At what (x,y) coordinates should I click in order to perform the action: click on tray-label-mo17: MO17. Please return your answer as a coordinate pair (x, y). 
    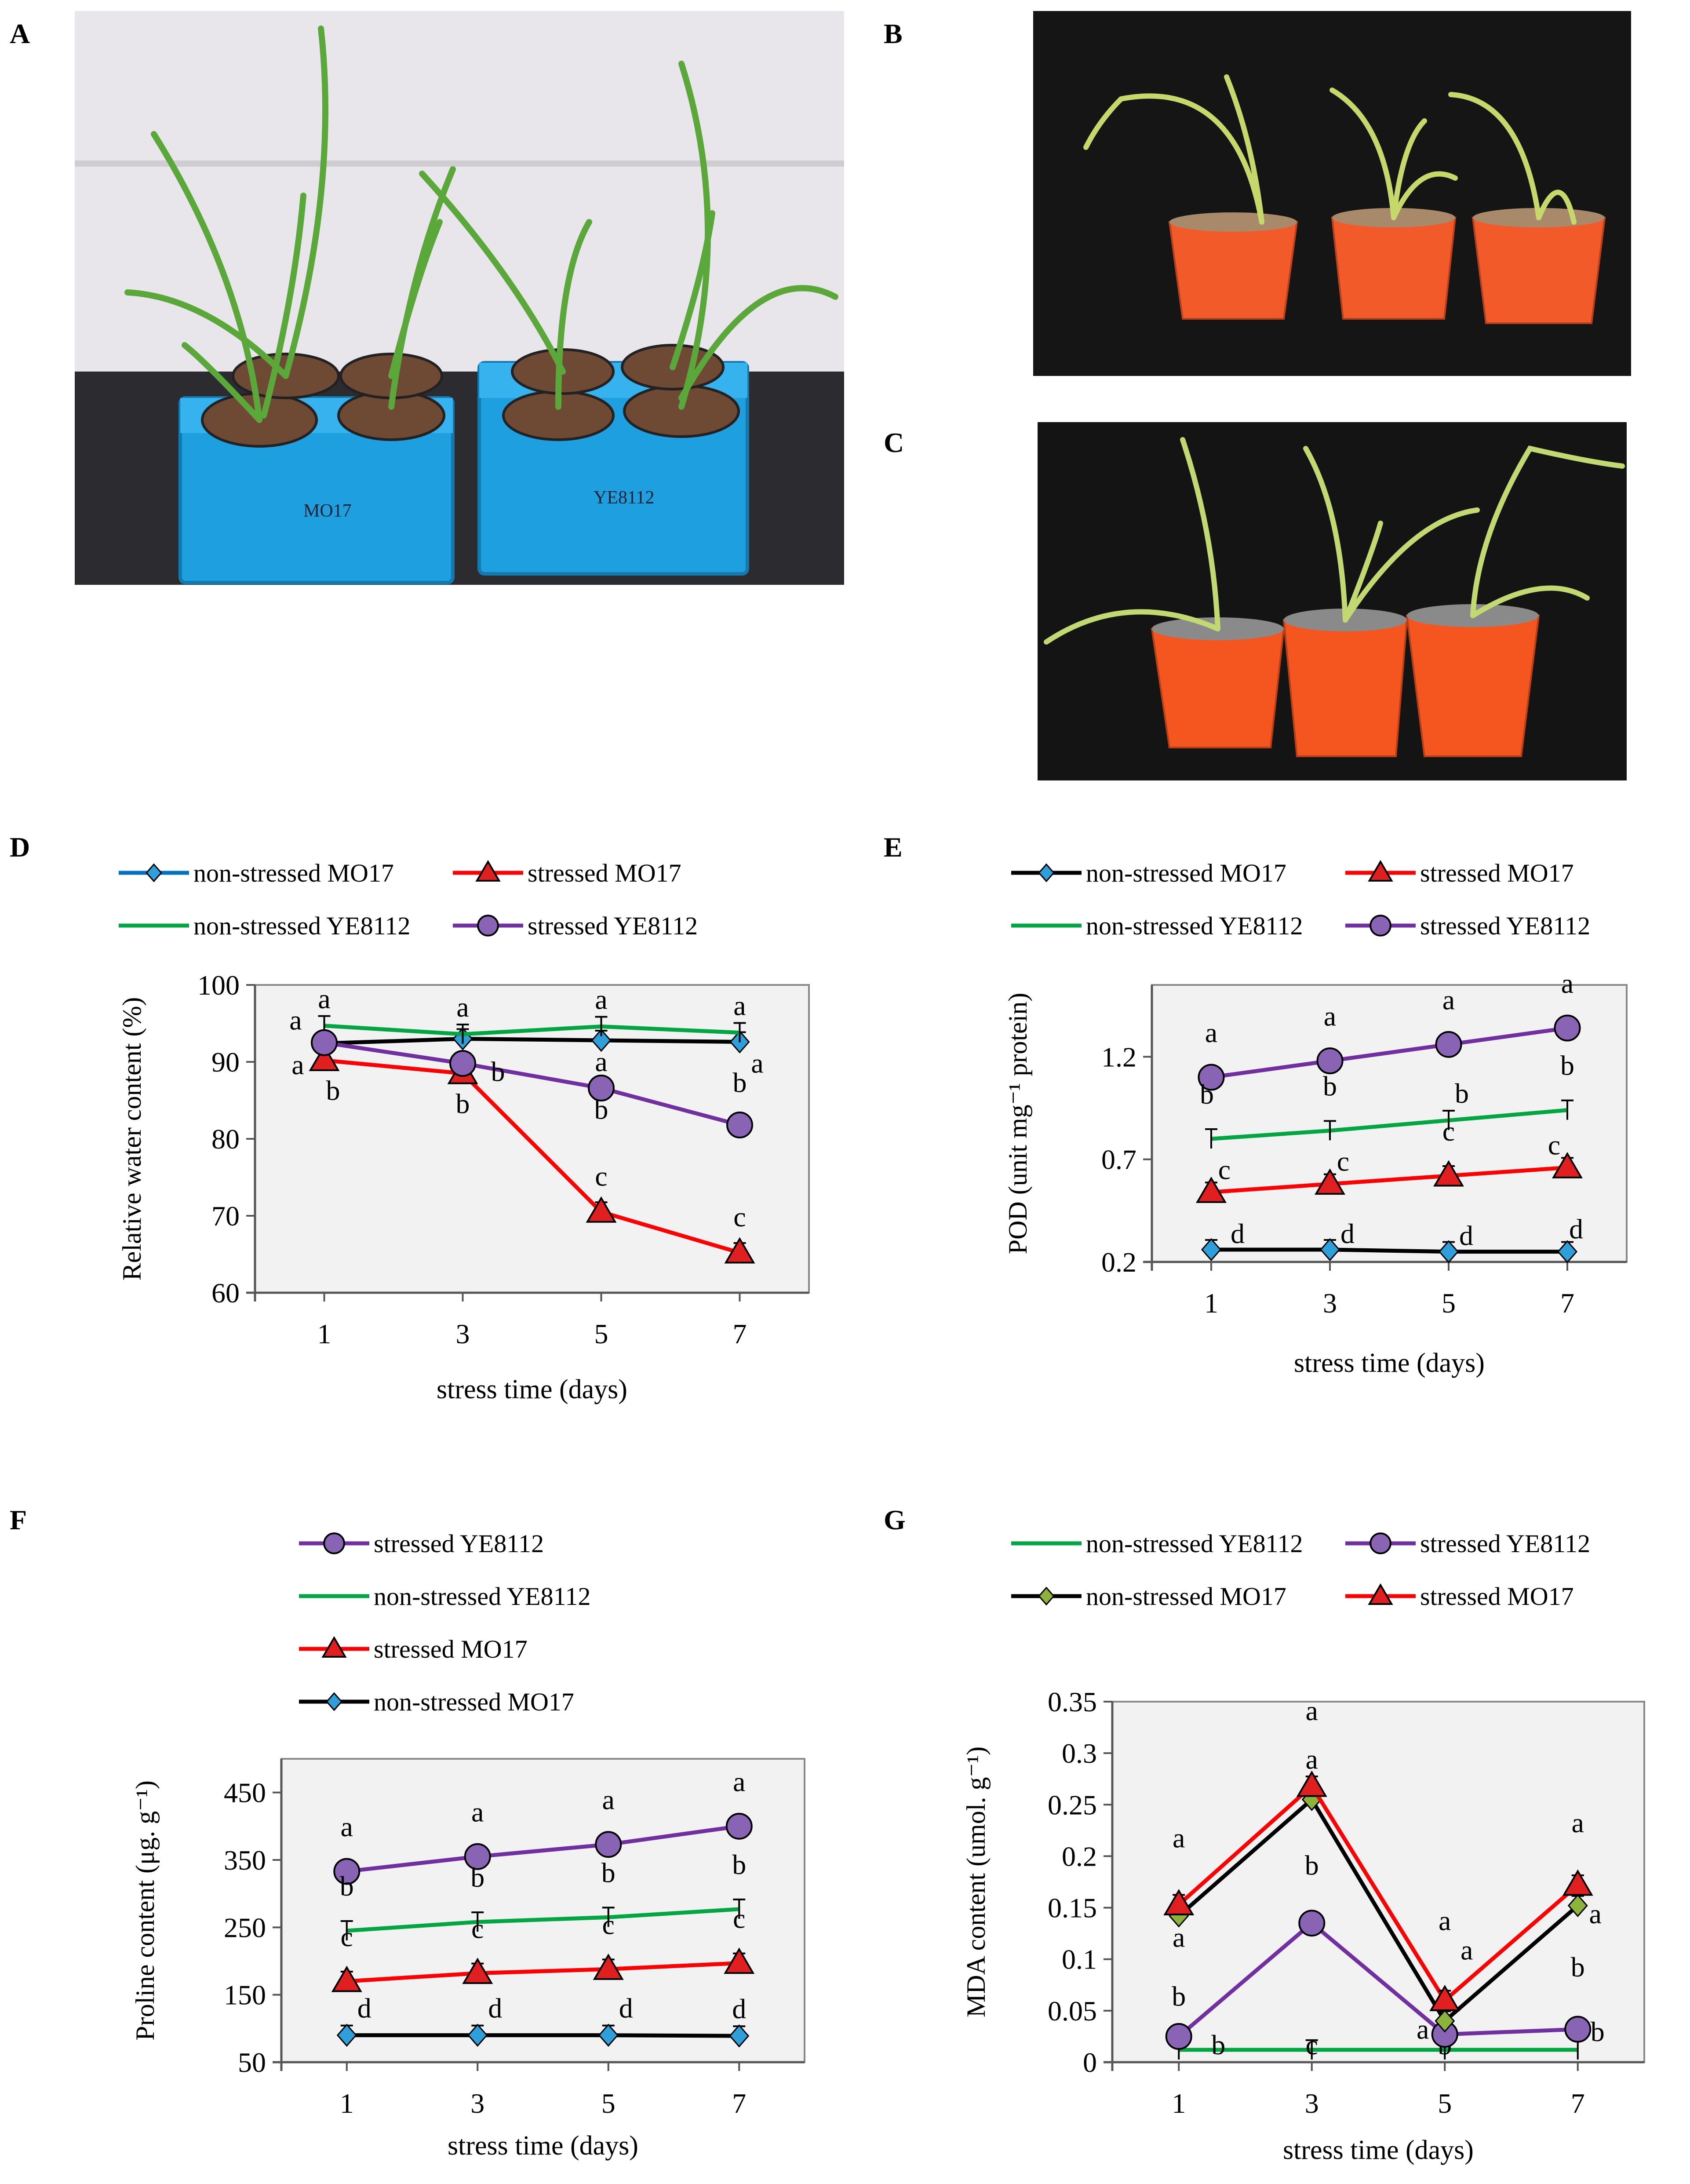
    Looking at the image, I should click on (327, 511).